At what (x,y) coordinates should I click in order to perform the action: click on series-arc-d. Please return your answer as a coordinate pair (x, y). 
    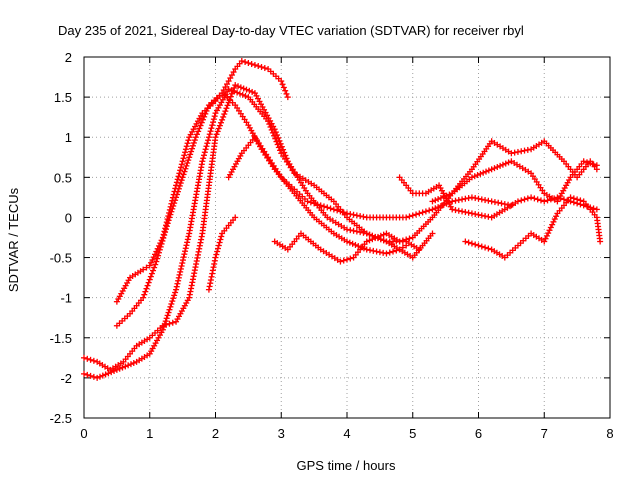
    Looking at the image, I should click on (202, 181).